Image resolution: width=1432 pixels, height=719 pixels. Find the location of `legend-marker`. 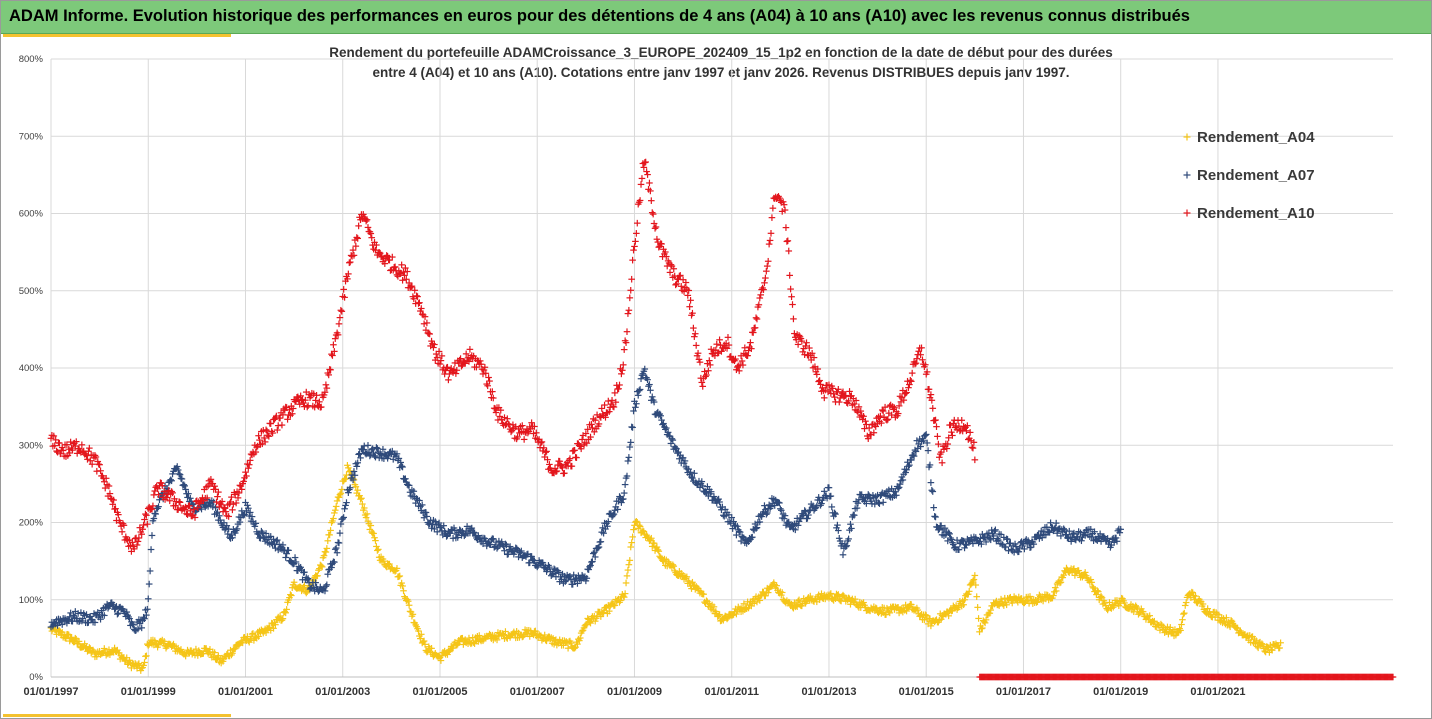

legend-marker is located at coordinates (1187, 213).